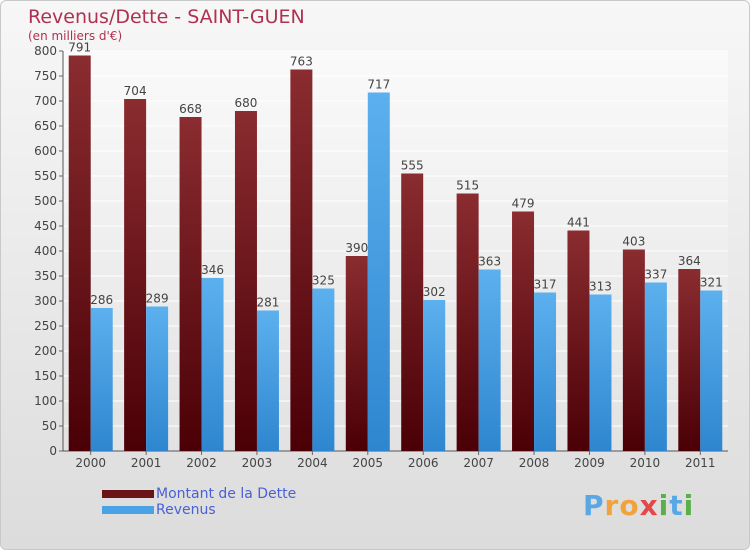 The image size is (750, 550). Describe the element at coordinates (594, 505) in the screenshot. I see `logo-letter: P` at that location.